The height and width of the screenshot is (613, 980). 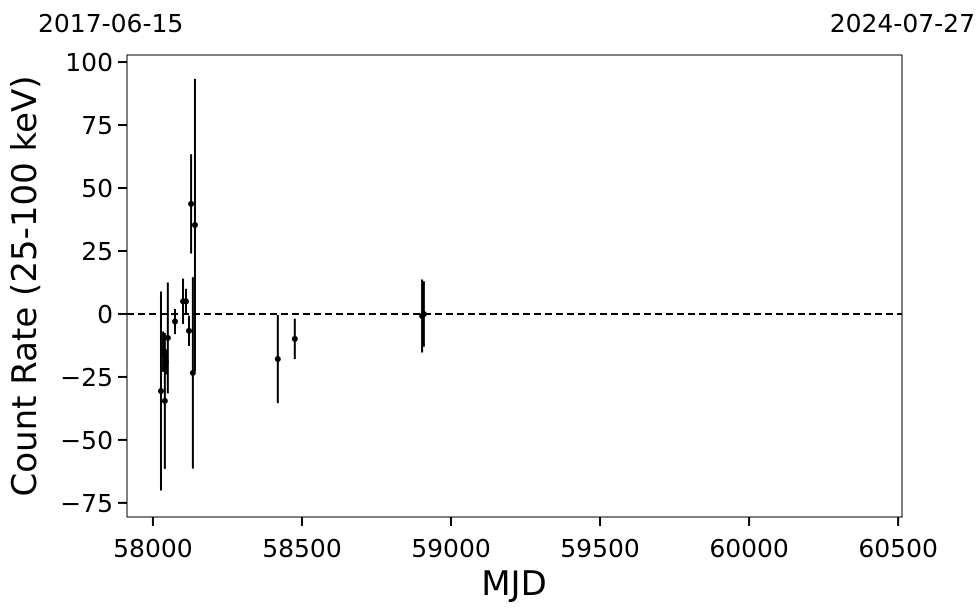 I want to click on x-tick-label: 60500, so click(x=898, y=548).